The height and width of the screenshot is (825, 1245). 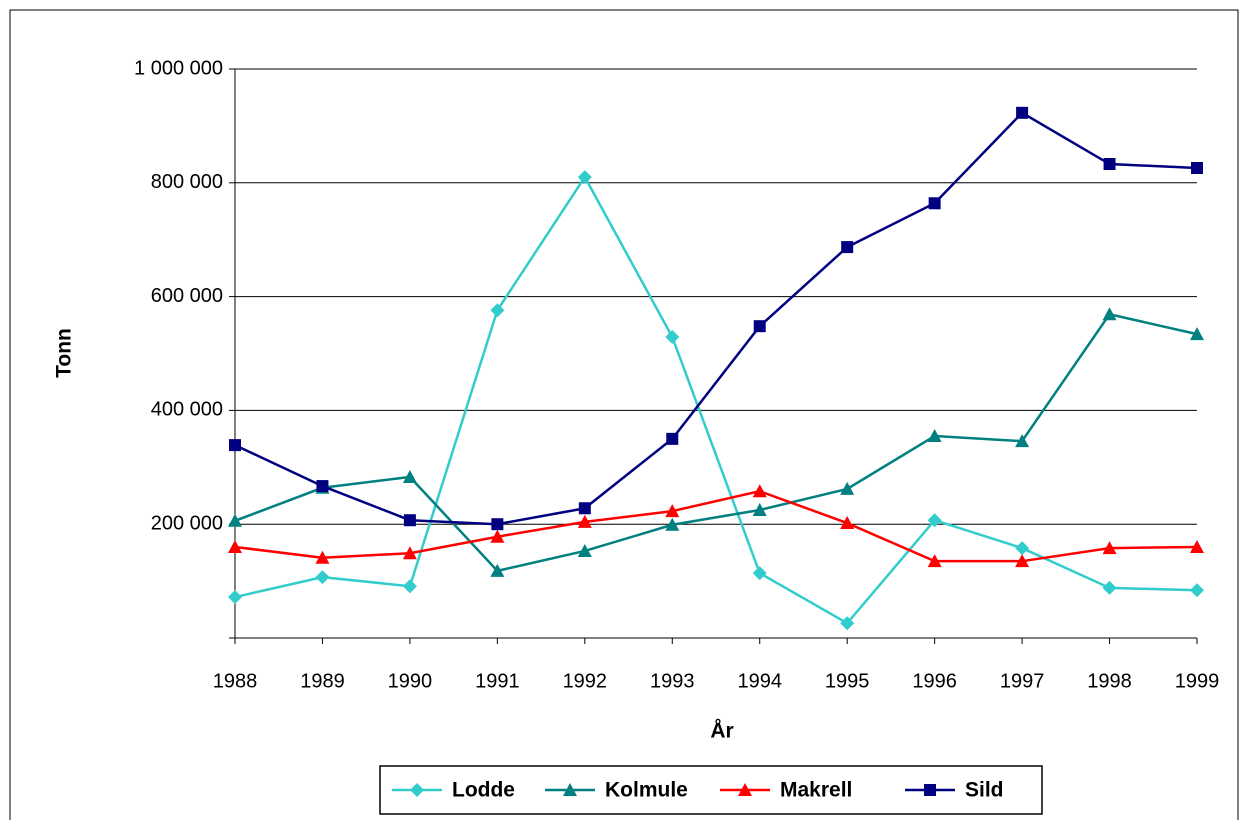 I want to click on series-line, so click(x=716, y=526).